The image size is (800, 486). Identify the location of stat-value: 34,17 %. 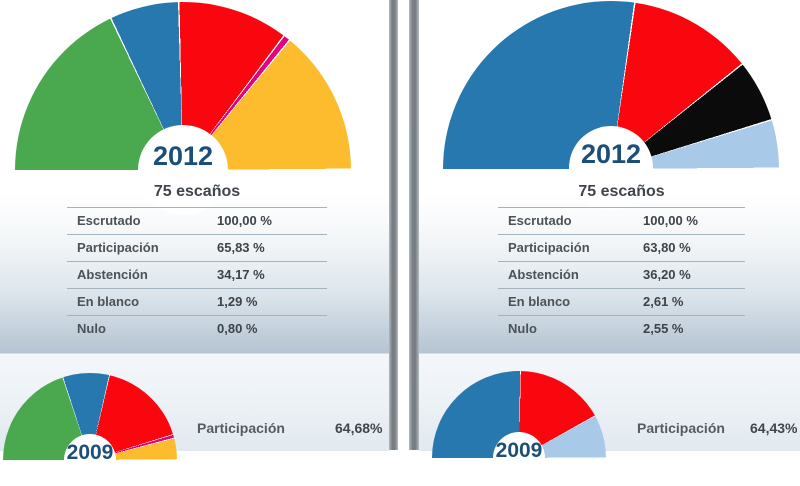
(241, 274).